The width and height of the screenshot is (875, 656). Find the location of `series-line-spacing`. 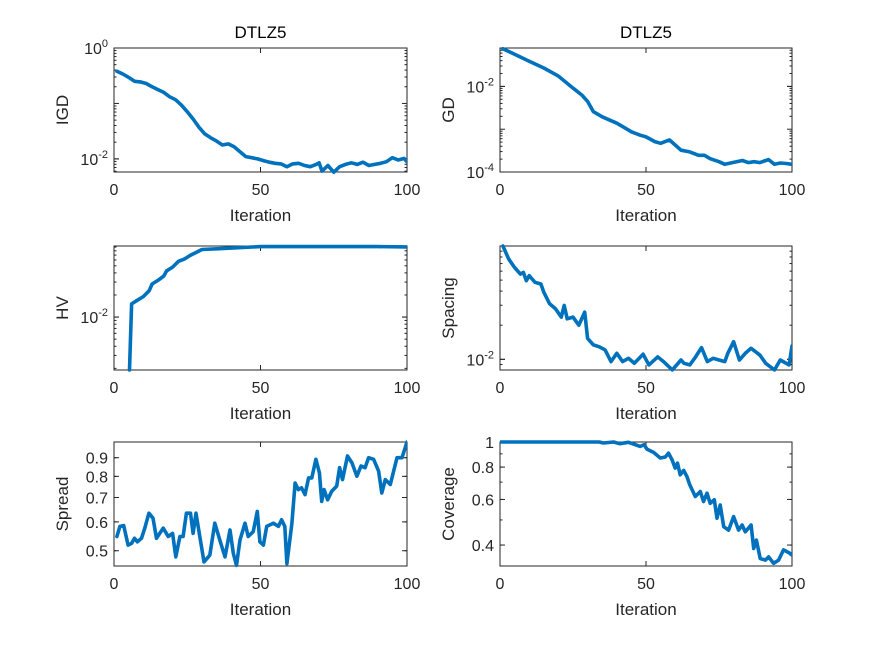

series-line-spacing is located at coordinates (646, 308).